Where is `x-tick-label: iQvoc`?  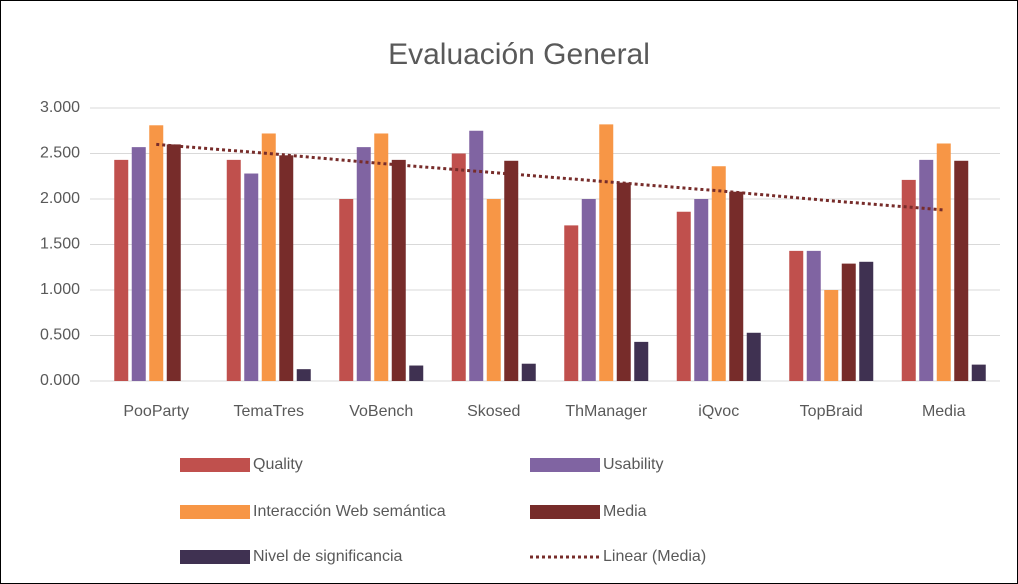
x-tick-label: iQvoc is located at coordinates (718, 411).